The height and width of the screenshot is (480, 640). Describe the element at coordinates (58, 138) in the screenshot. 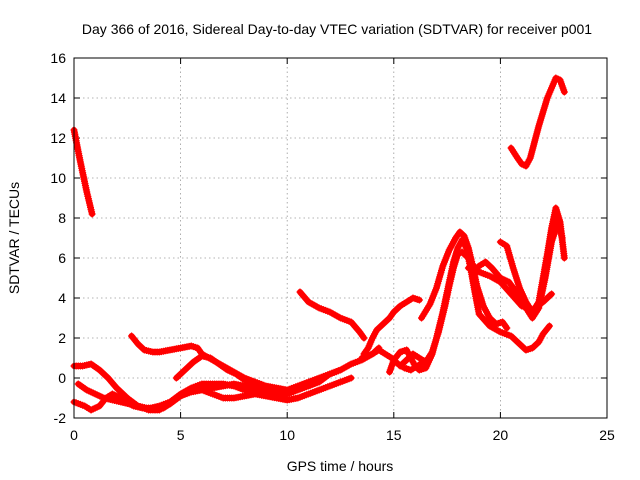

I see `y-tick-label: 12` at that location.